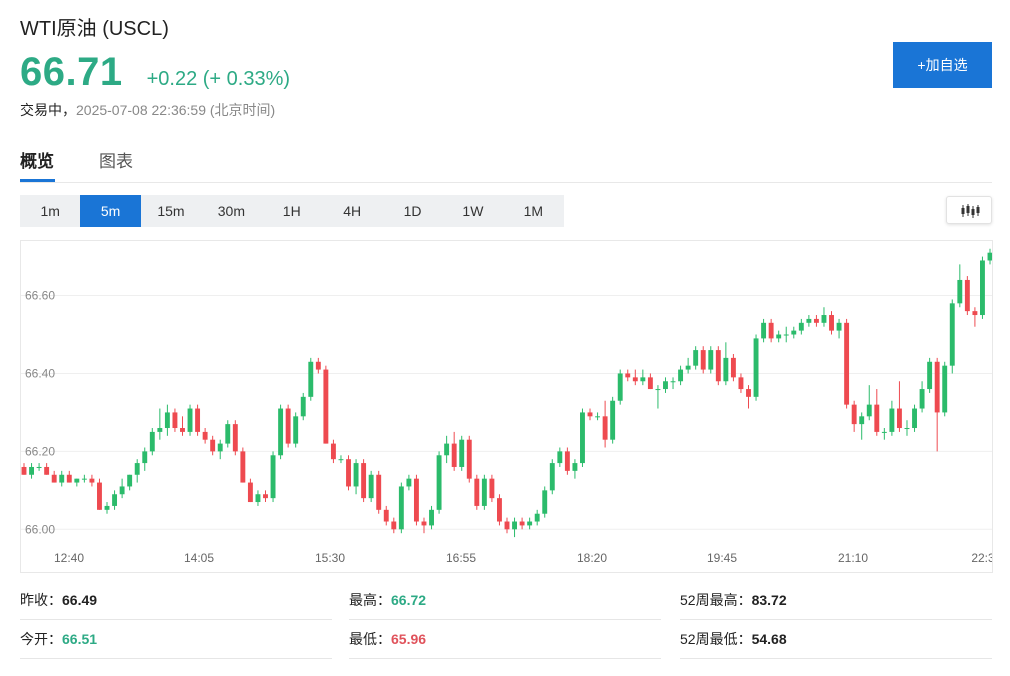 The width and height of the screenshot is (1010, 676). I want to click on trading-state: 交易中，, so click(48, 110).